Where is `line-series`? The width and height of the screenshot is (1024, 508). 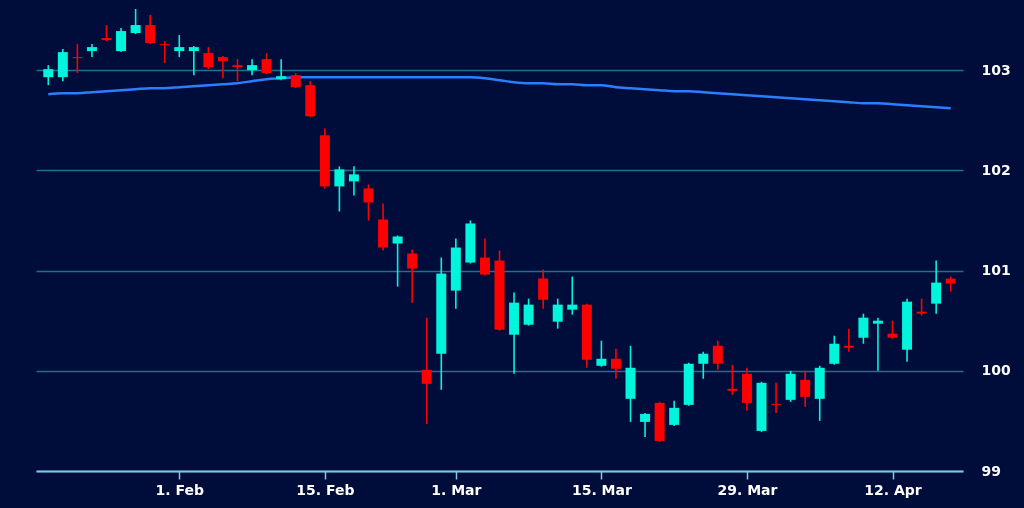 line-series is located at coordinates (499, 92).